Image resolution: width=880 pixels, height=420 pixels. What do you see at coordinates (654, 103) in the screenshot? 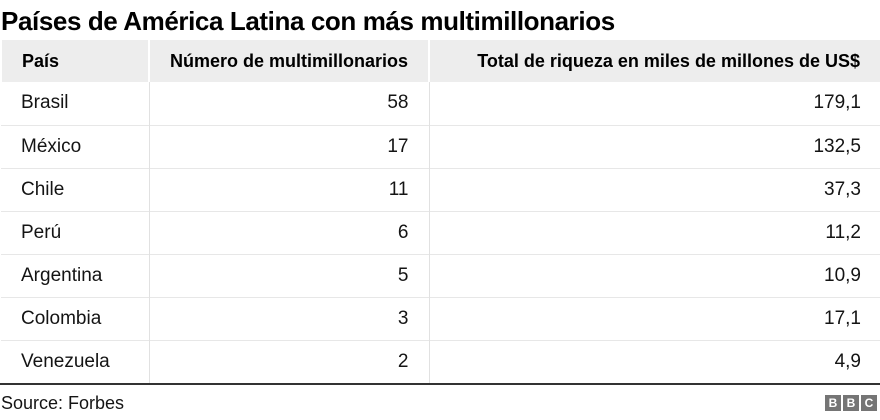
I see `wealth-cell: 179,1` at bounding box center [654, 103].